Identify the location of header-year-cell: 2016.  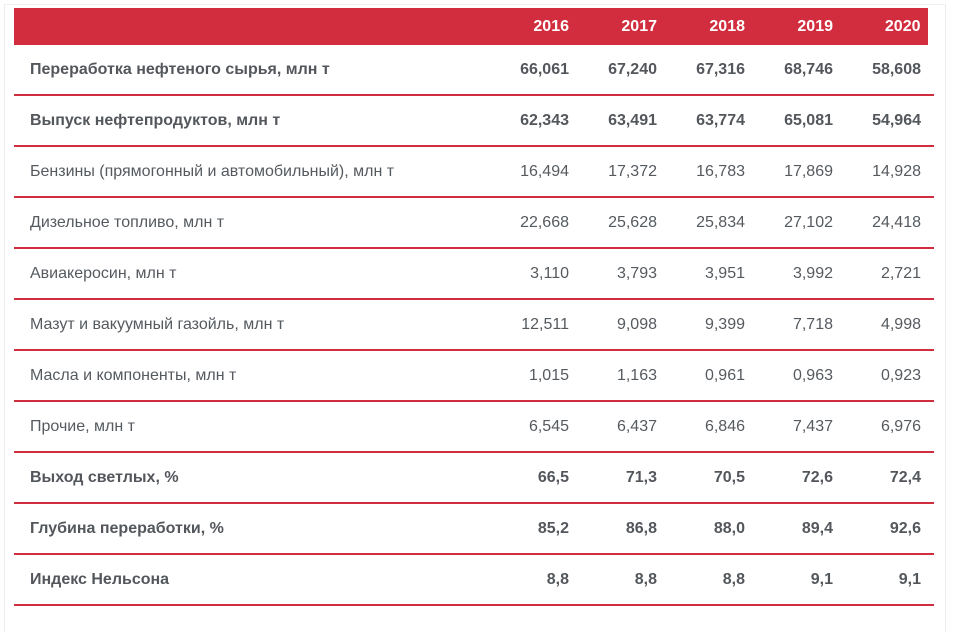
(538, 26).